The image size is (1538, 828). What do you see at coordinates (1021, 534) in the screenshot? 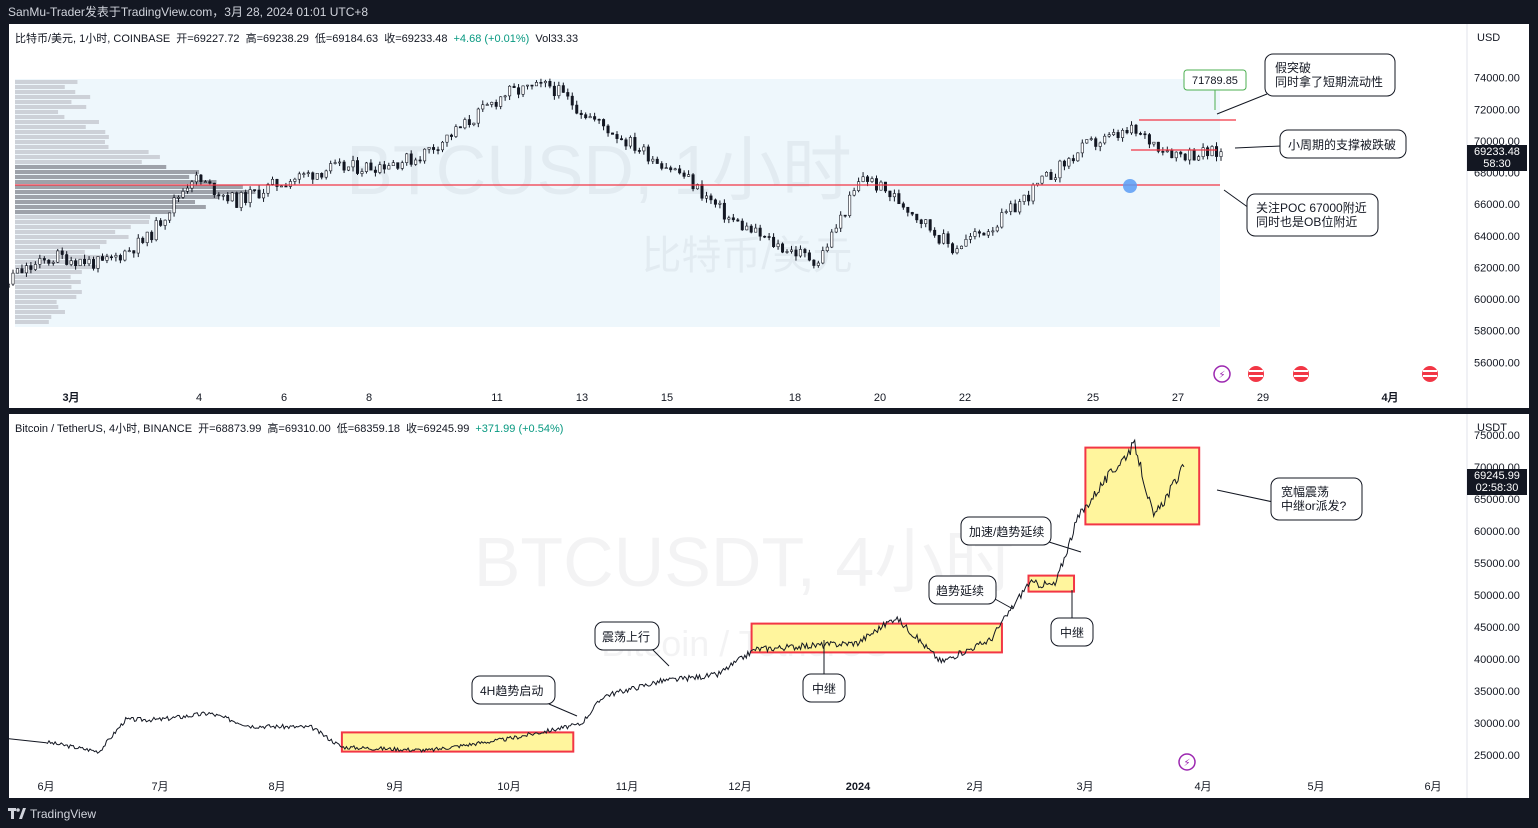
I see `callout-acceleration: 加速/趋势延续` at bounding box center [1021, 534].